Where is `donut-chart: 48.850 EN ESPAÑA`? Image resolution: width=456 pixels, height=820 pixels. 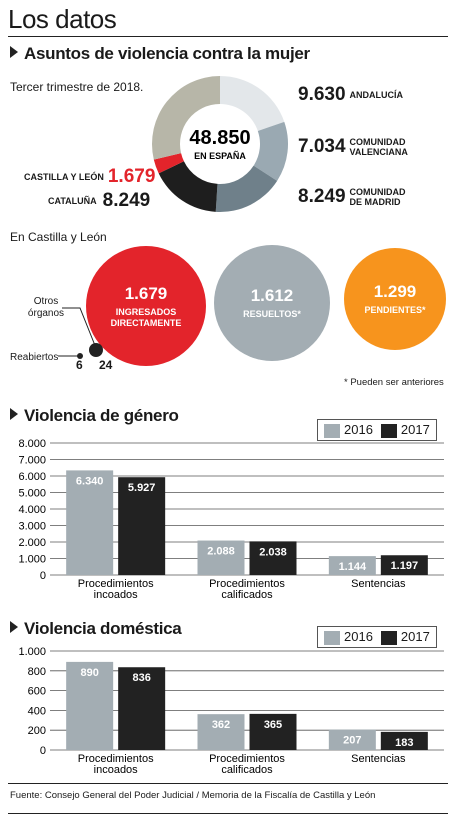
donut-chart: 48.850 EN ESPAÑA is located at coordinates (220, 144).